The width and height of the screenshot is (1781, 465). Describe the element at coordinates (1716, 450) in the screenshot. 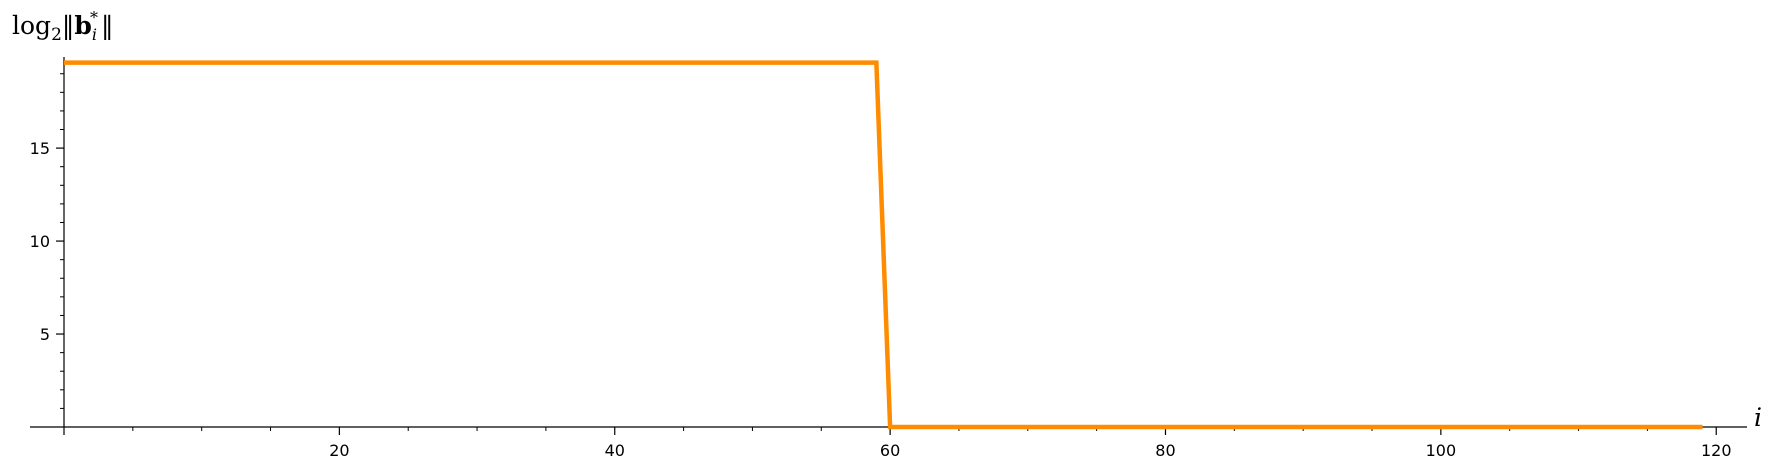

I see `x-tick-label: 120` at that location.